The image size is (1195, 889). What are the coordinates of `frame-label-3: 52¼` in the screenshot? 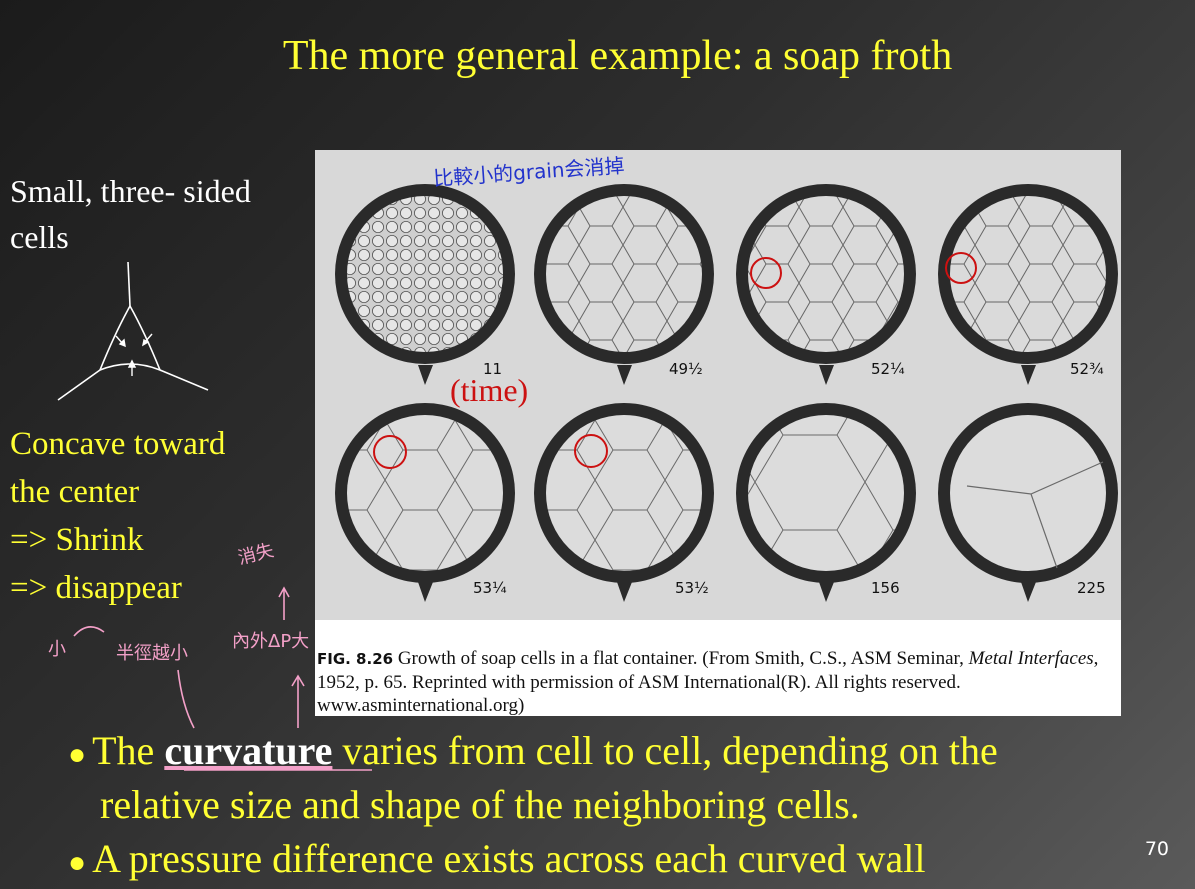 It's located at (888, 369).